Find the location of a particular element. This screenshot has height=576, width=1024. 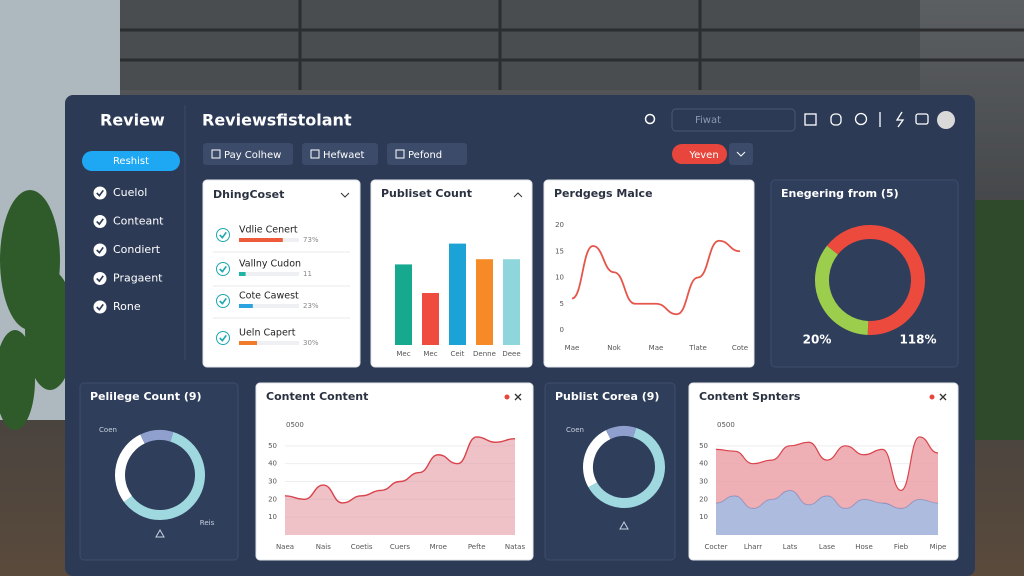

x-tick-label: Mae is located at coordinates (572, 348).